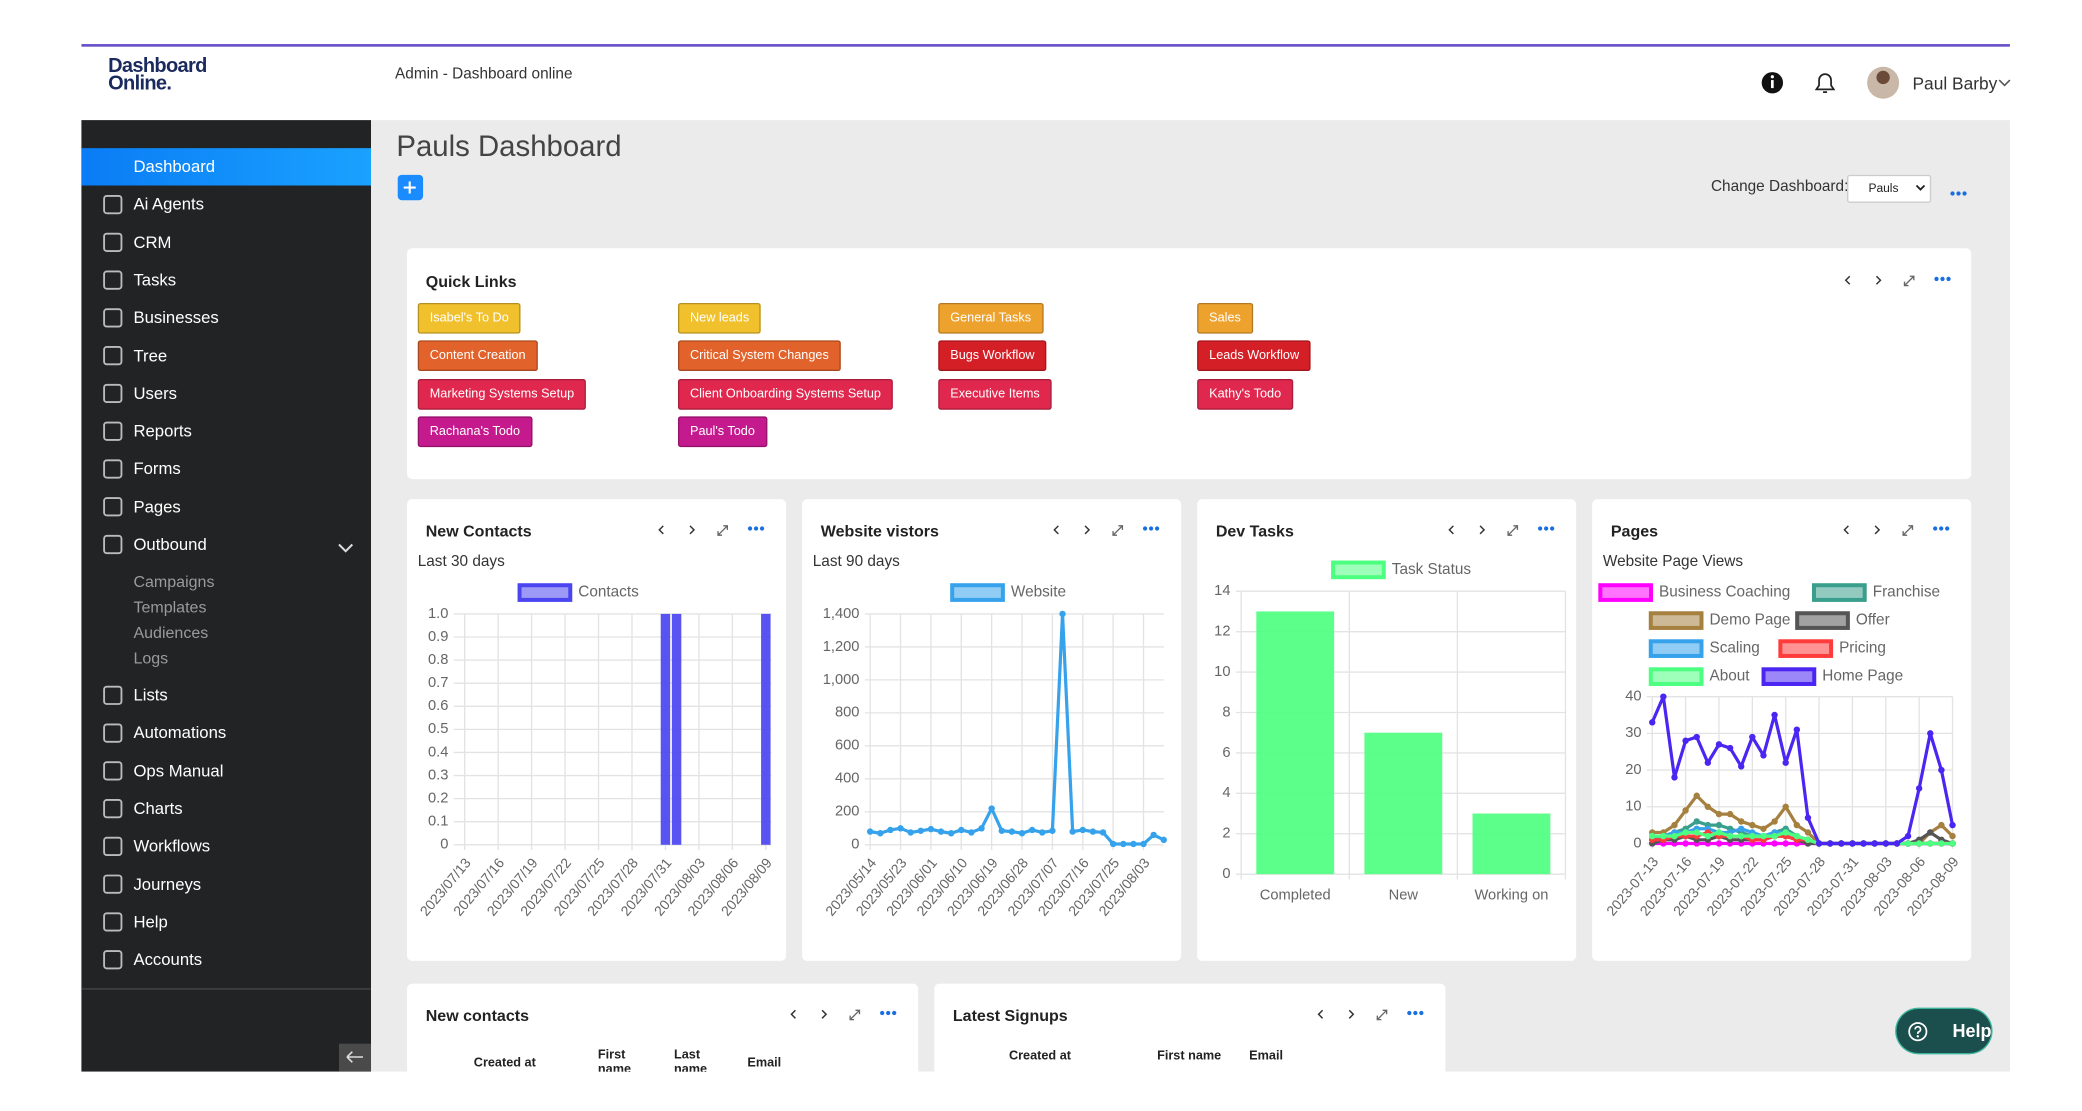  Describe the element at coordinates (502, 394) in the screenshot. I see `quick-link: Marketing Systems Setup` at that location.